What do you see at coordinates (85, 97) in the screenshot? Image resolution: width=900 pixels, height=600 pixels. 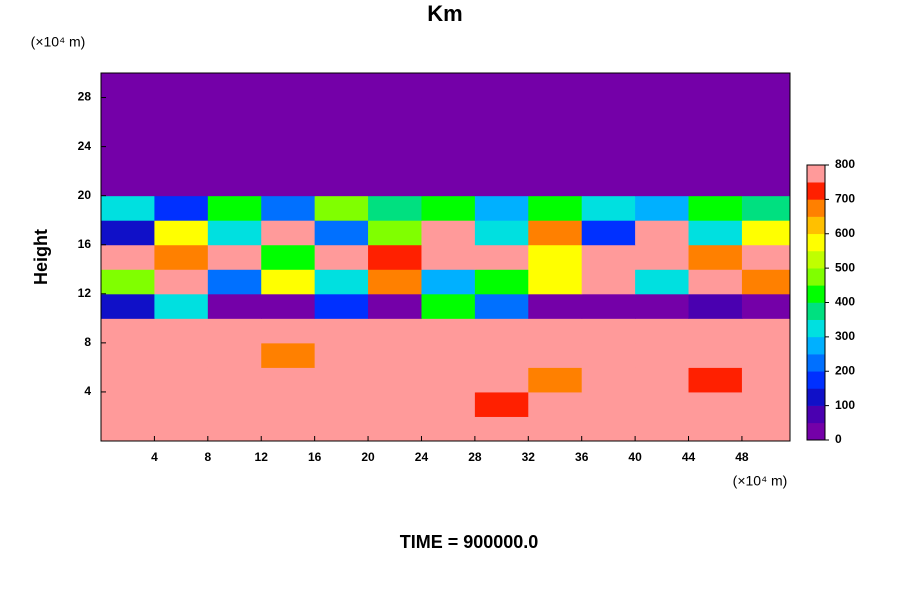 I see `y-tick-label: 28` at bounding box center [85, 97].